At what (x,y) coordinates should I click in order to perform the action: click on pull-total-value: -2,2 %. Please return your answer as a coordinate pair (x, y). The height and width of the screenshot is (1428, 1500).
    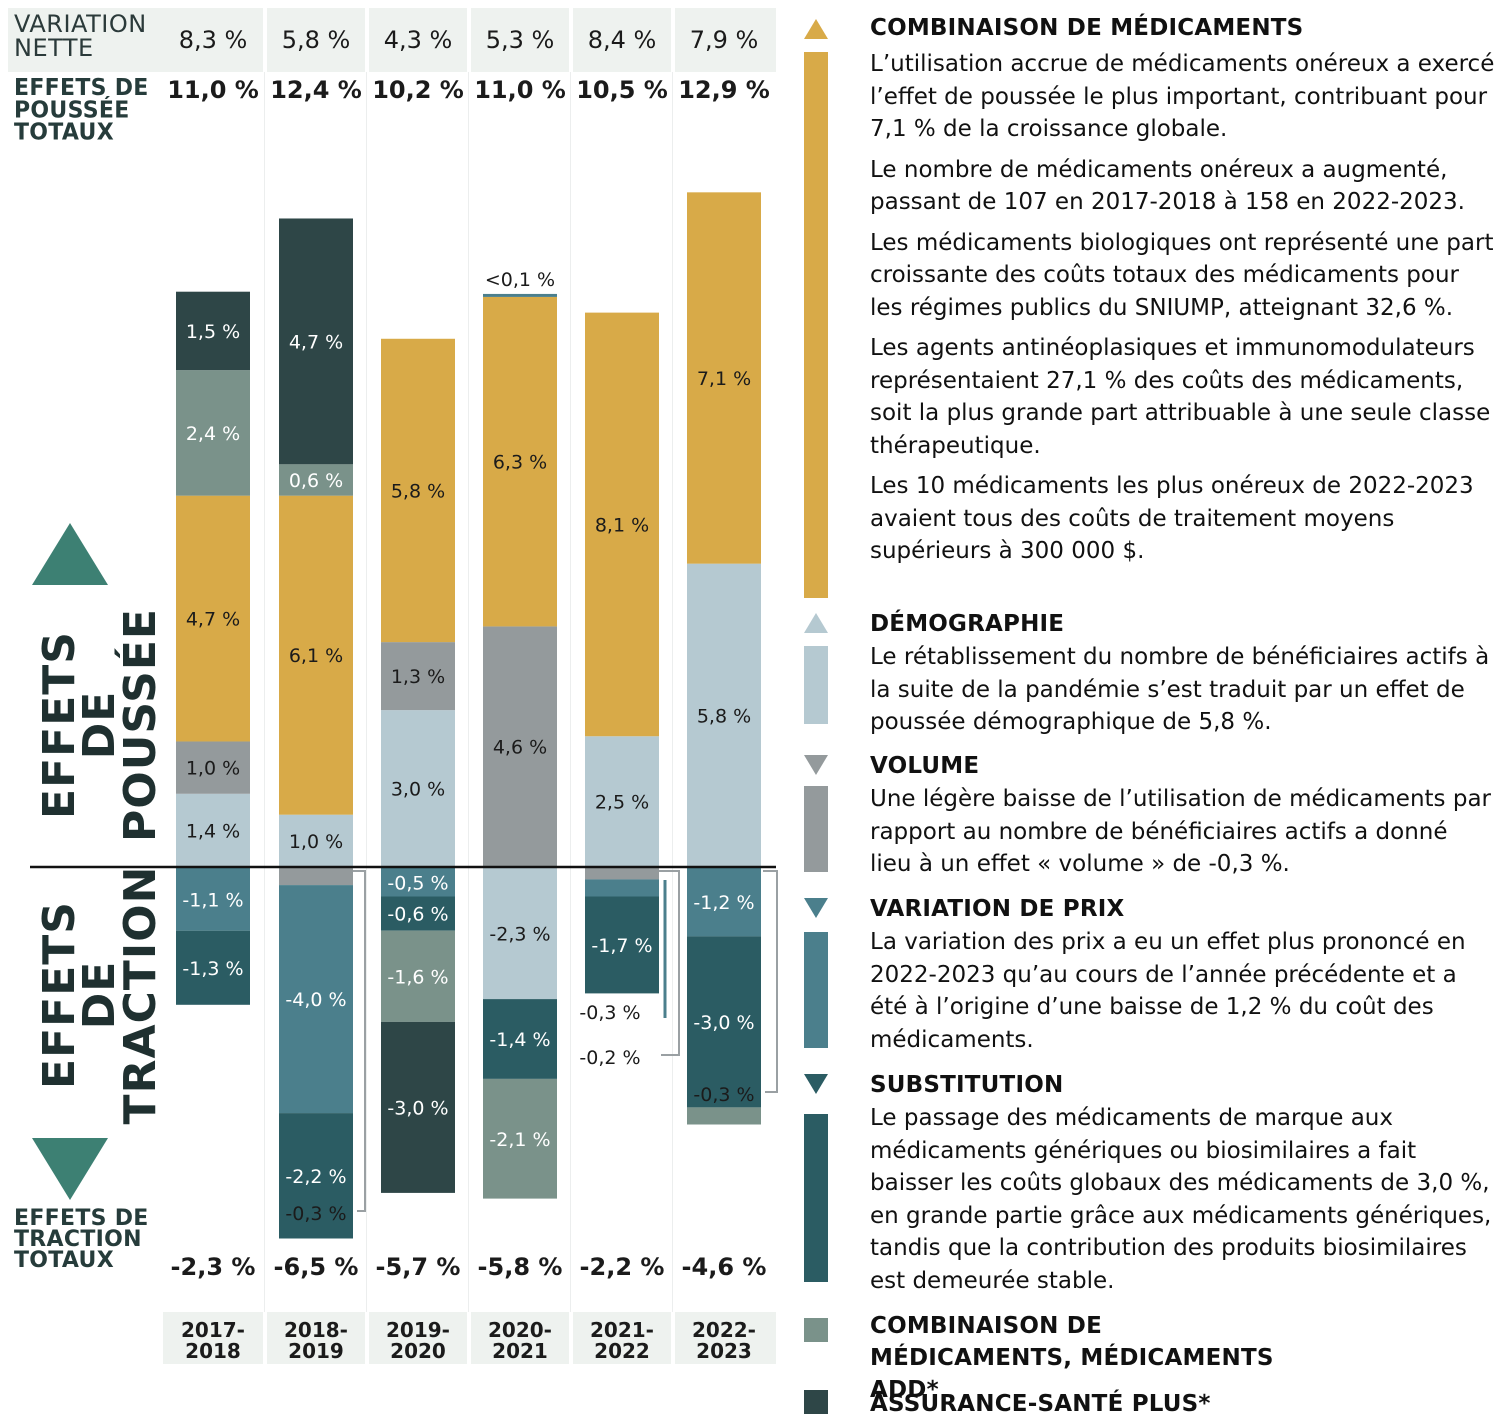
    Looking at the image, I should click on (622, 1267).